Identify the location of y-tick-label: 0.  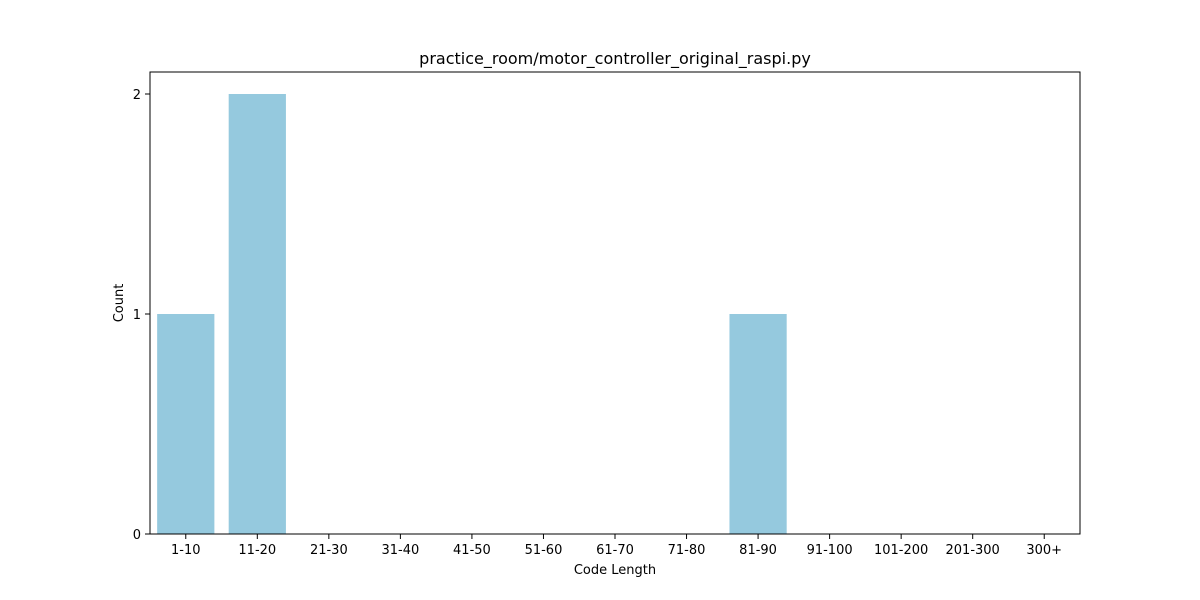
(137, 535).